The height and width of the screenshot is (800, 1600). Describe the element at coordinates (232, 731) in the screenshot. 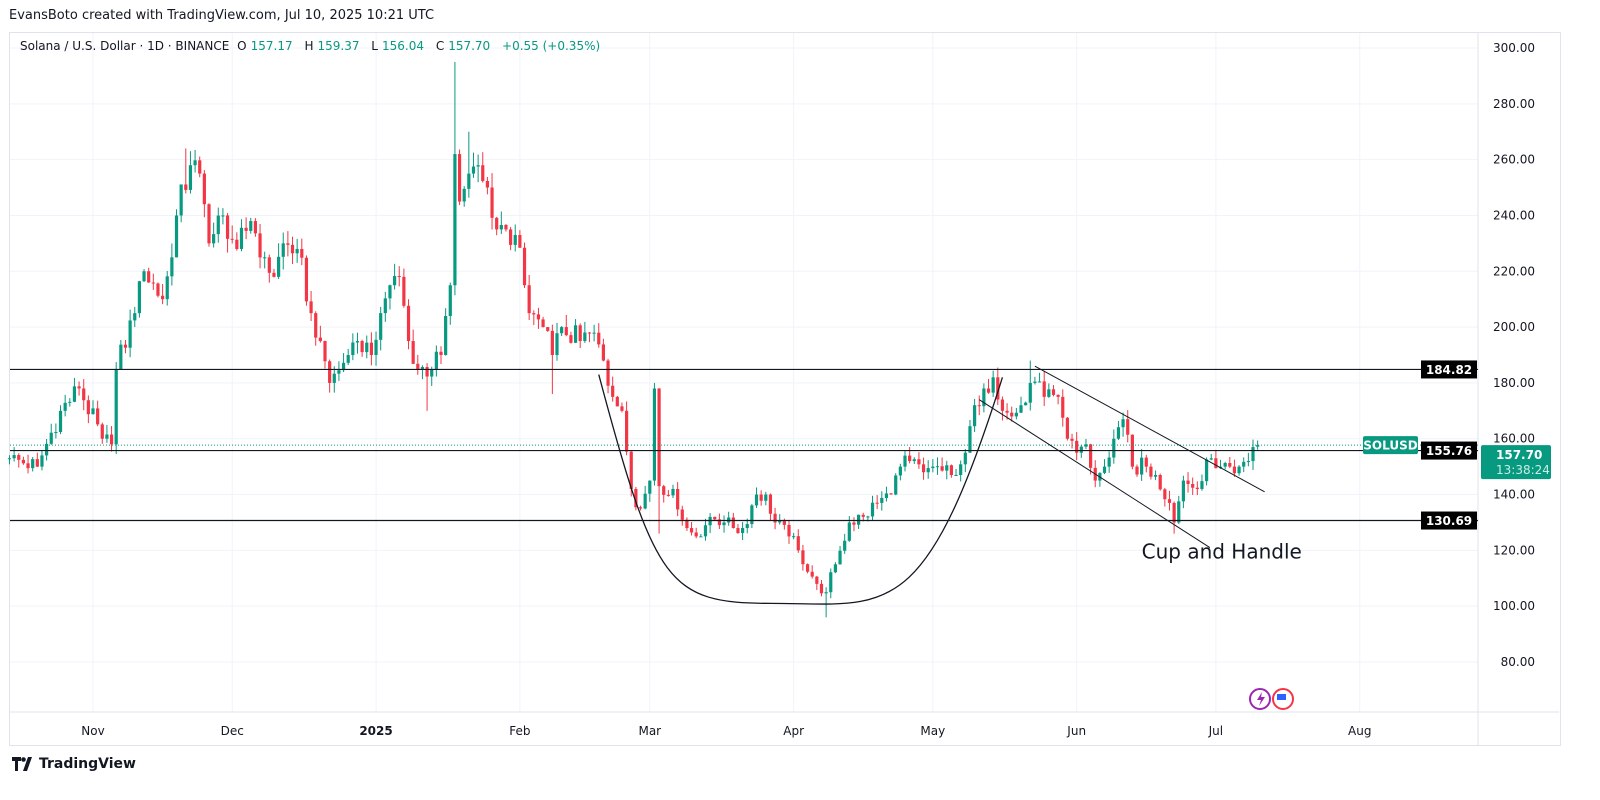

I see `x-tick-label: Dec` at that location.